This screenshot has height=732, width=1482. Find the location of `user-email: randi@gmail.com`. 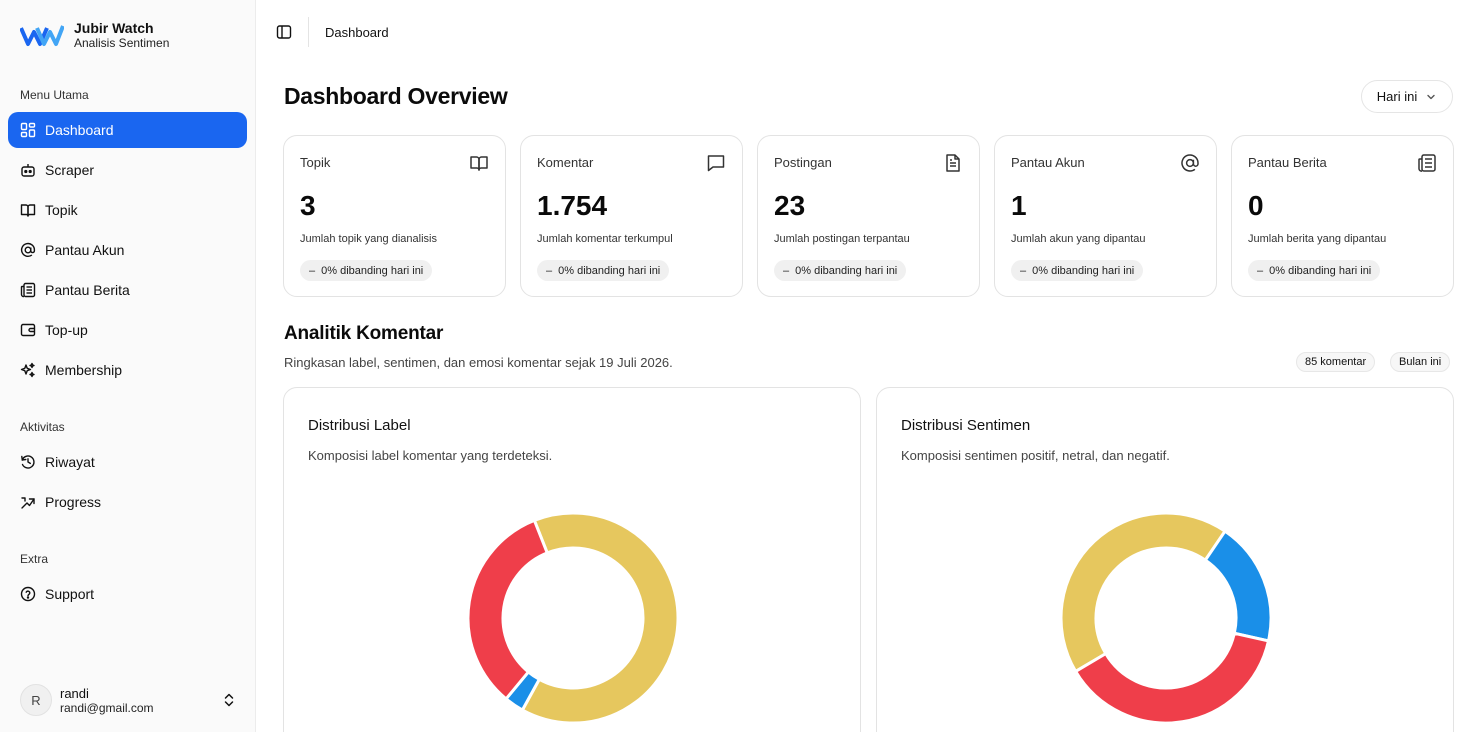

user-email: randi@gmail.com is located at coordinates (107, 707).